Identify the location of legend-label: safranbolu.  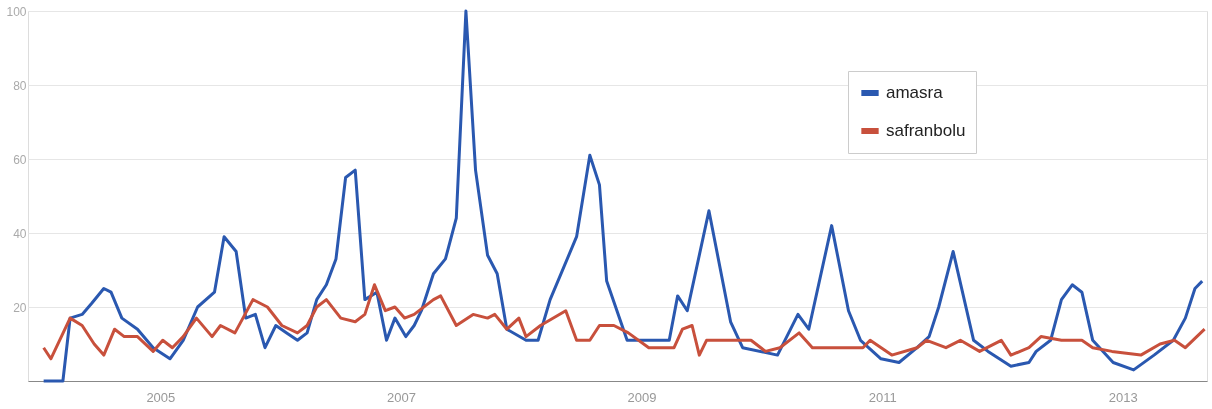
(926, 130).